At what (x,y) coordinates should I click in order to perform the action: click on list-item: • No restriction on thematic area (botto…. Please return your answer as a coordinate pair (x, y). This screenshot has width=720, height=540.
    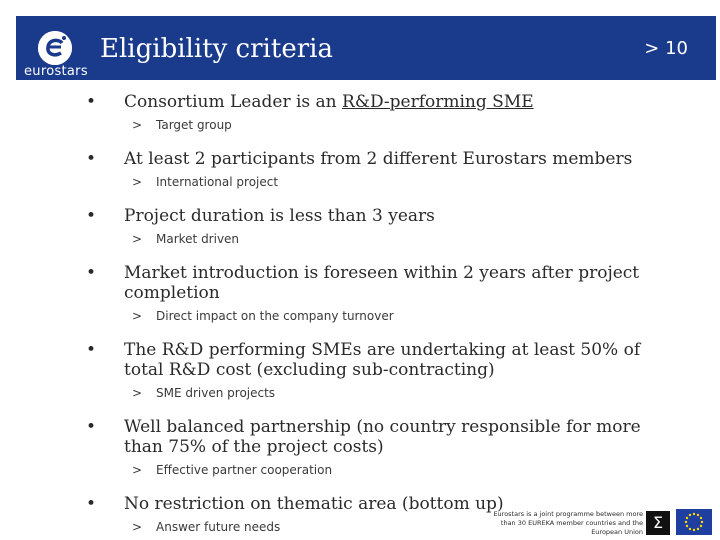
    Looking at the image, I should click on (371, 514).